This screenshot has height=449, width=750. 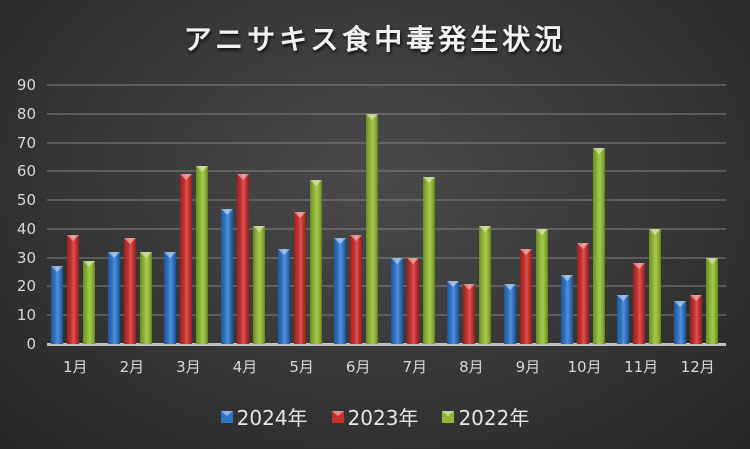 What do you see at coordinates (145, 297) in the screenshot?
I see `bar-2022年-2月` at bounding box center [145, 297].